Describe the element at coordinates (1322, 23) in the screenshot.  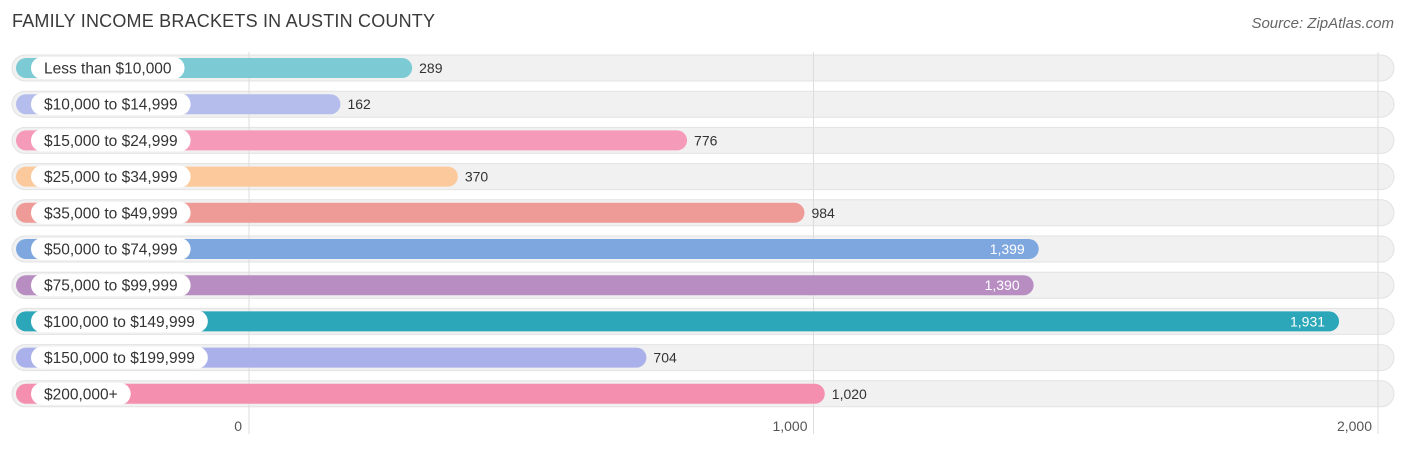
I see `source-attribution: Source: ZipAtlas.com` at that location.